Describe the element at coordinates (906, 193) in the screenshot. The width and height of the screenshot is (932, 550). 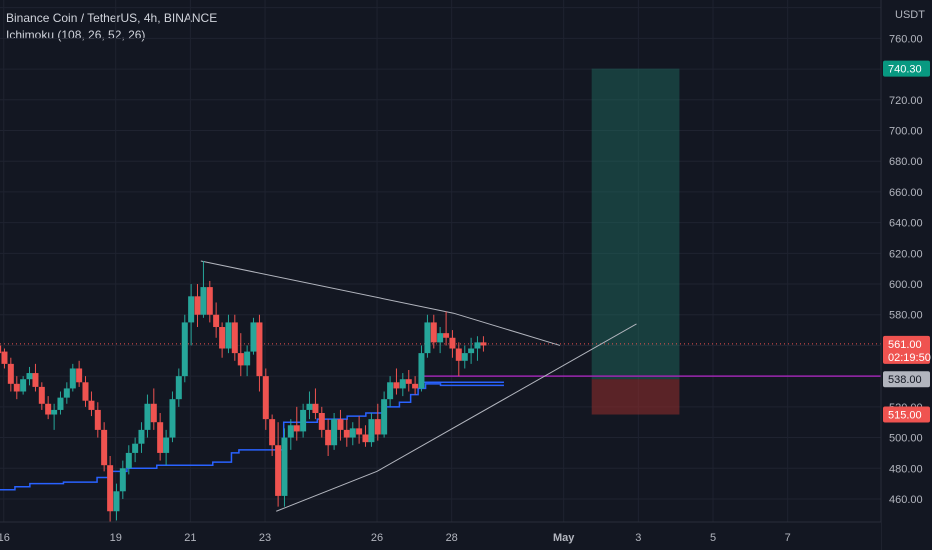
I see `price-tick-label: 660.00` at that location.